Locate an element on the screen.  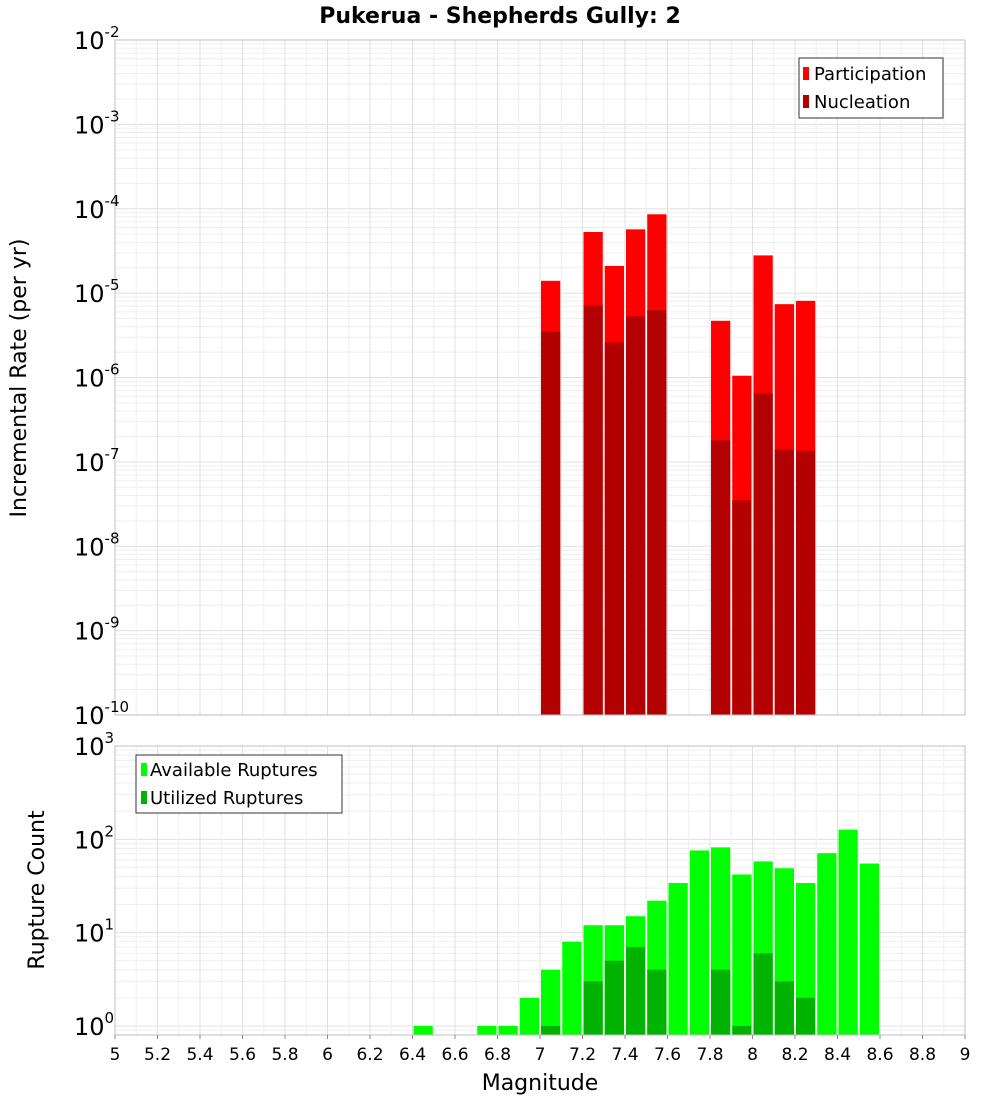
x-tick-label: 5.4 is located at coordinates (199, 1055).